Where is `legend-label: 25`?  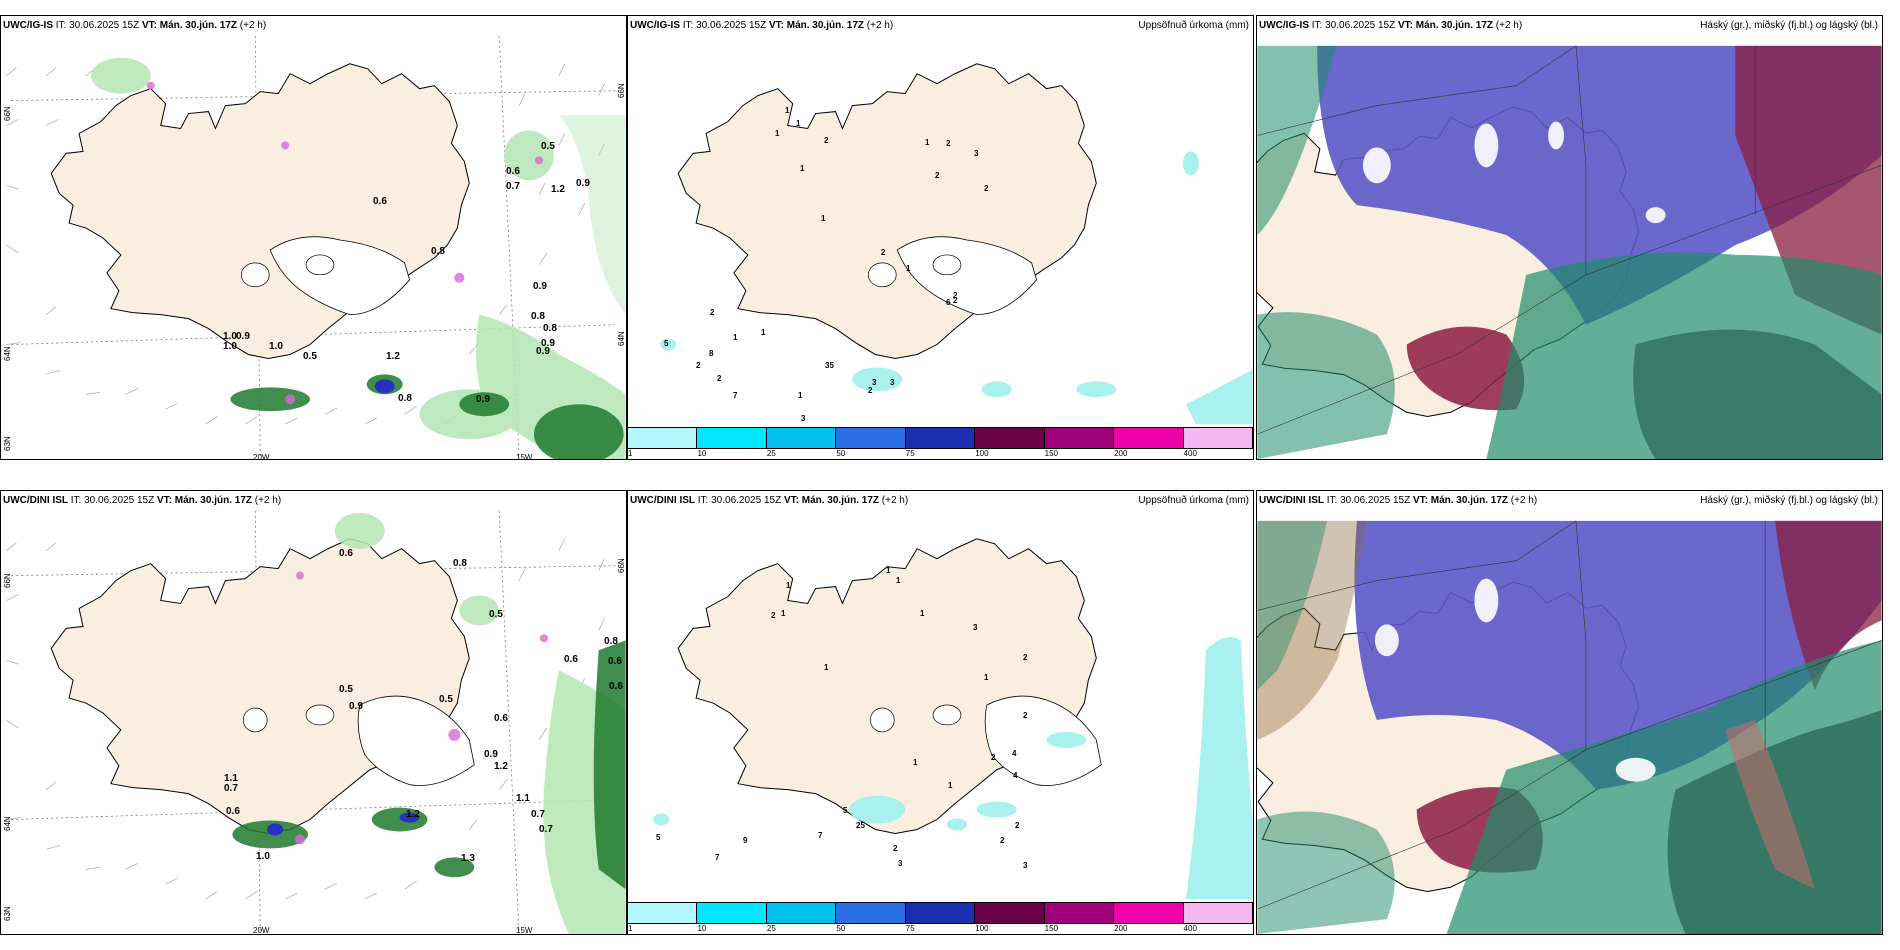 legend-label: 25 is located at coordinates (771, 453).